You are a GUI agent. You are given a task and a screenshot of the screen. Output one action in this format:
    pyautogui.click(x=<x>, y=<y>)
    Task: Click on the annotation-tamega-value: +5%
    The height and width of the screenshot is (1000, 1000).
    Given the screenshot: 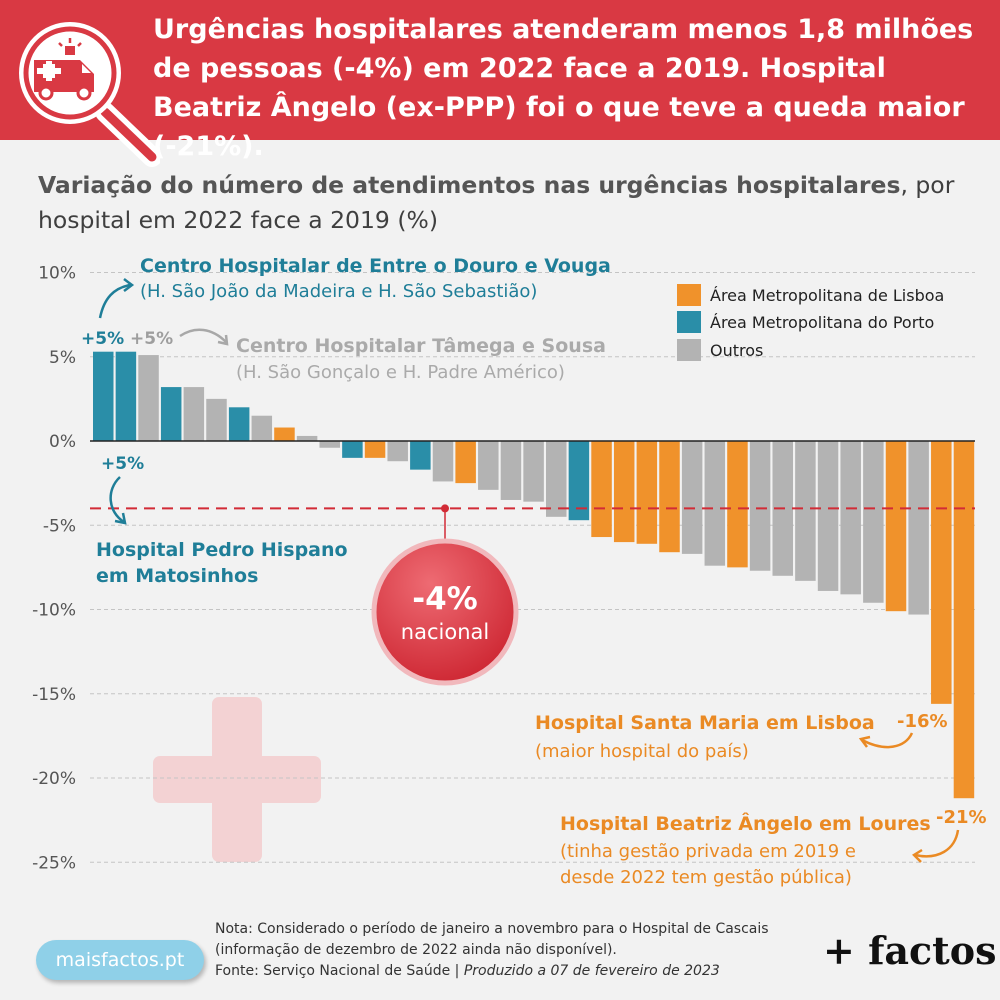 What is the action you would take?
    pyautogui.click(x=151, y=339)
    